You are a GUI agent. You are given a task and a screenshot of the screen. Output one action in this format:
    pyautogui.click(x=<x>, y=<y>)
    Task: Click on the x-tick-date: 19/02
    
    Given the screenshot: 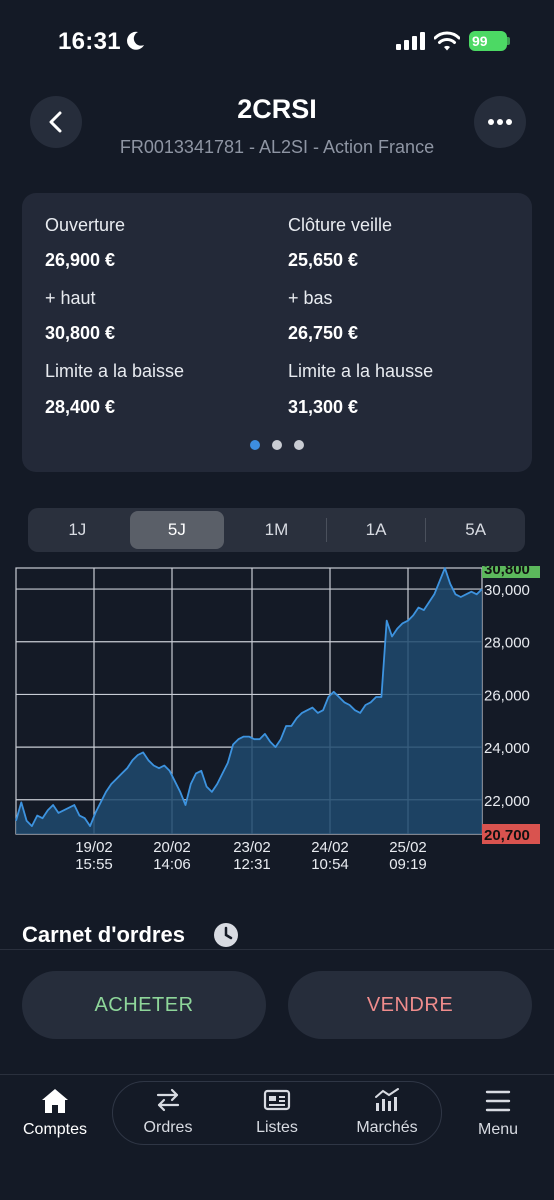 What is the action you would take?
    pyautogui.click(x=94, y=847)
    